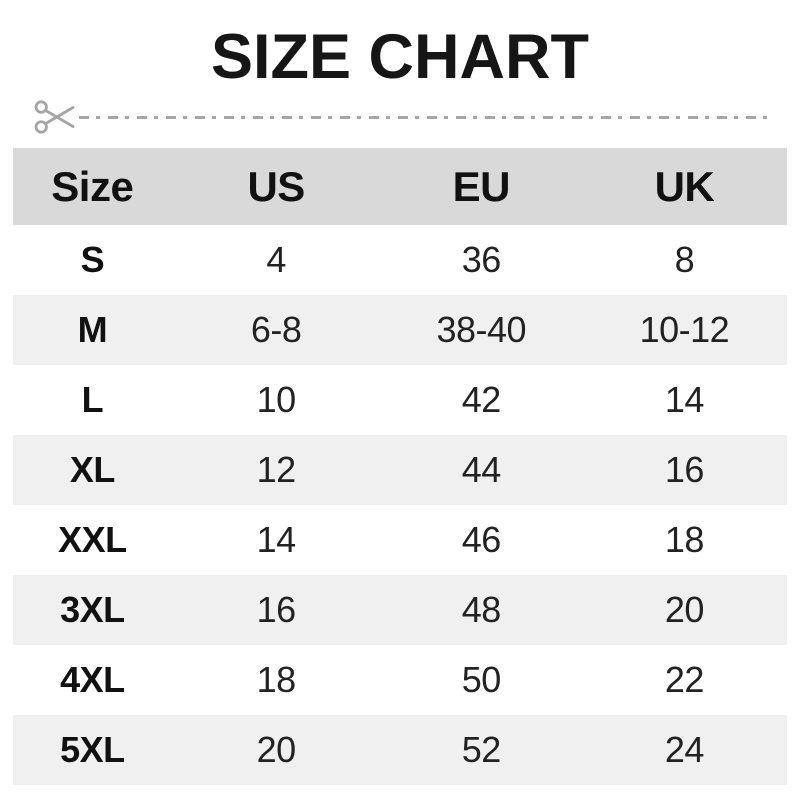 The image size is (800, 800). What do you see at coordinates (92, 609) in the screenshot?
I see `size-label-cell: 3XL` at bounding box center [92, 609].